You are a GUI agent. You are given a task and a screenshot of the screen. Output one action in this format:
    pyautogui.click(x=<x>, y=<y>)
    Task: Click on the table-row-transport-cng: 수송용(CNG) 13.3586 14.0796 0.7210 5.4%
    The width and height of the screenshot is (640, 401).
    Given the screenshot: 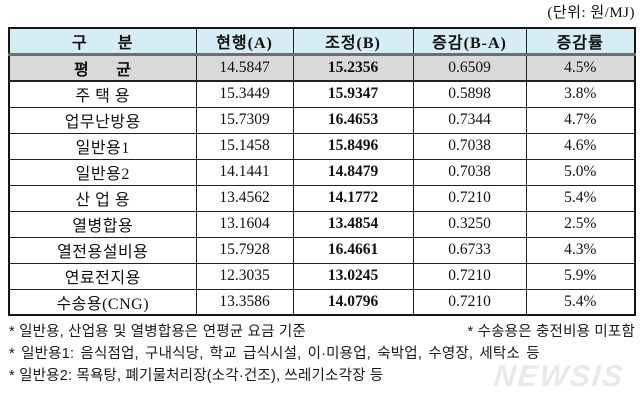 What is the action you would take?
    pyautogui.click(x=322, y=302)
    